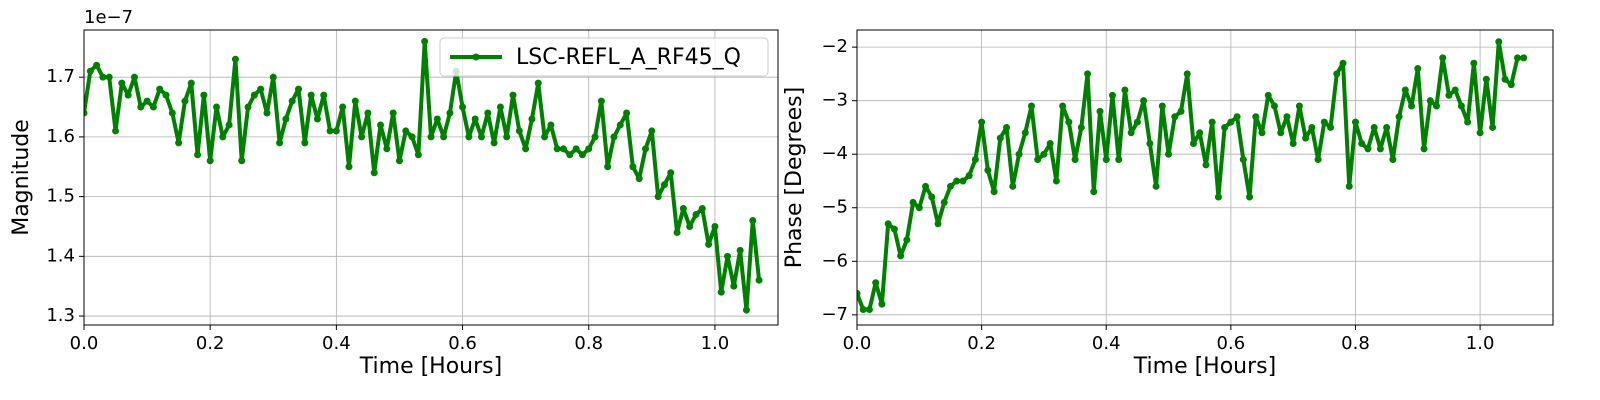 This screenshot has width=1600, height=400. What do you see at coordinates (60, 255) in the screenshot?
I see `y-tick-label: 1.4` at bounding box center [60, 255].